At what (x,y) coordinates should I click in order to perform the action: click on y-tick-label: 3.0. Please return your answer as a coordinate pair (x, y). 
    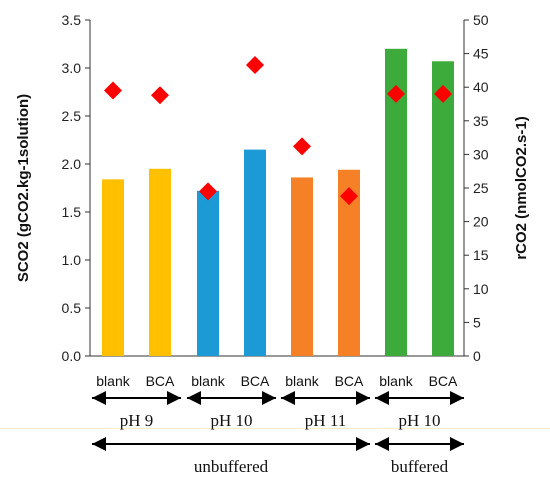
    Looking at the image, I should click on (72, 68).